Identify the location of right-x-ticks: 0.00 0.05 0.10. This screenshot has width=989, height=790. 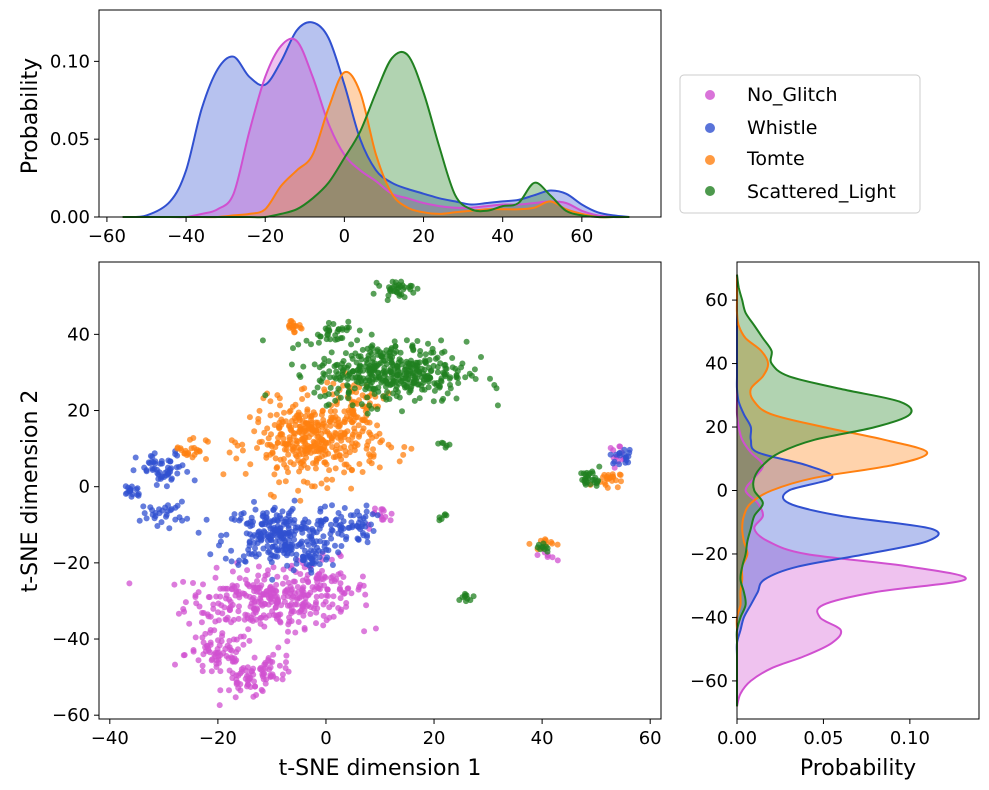
(823, 734).